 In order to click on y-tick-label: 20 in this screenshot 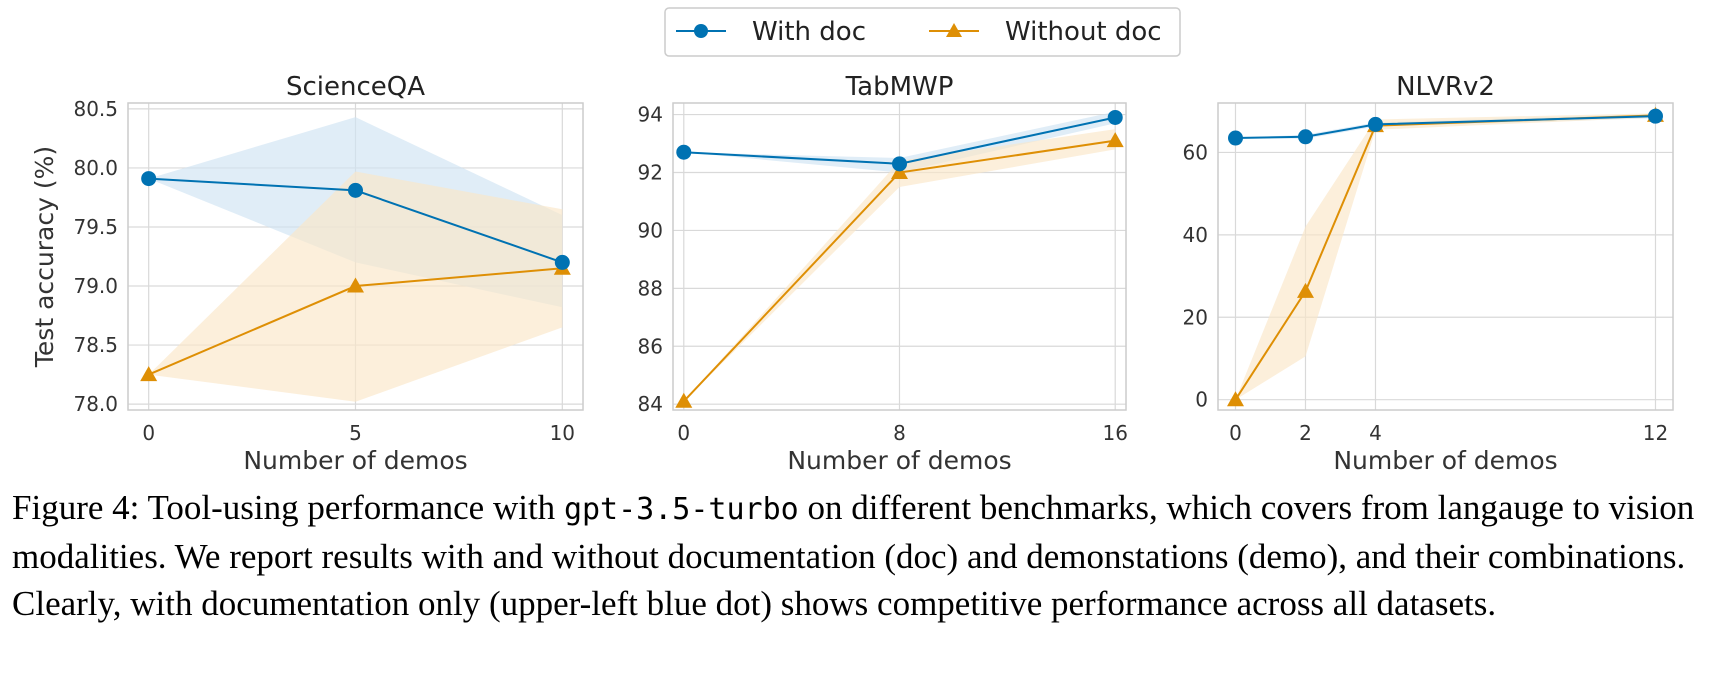, I will do `click(1195, 317)`.